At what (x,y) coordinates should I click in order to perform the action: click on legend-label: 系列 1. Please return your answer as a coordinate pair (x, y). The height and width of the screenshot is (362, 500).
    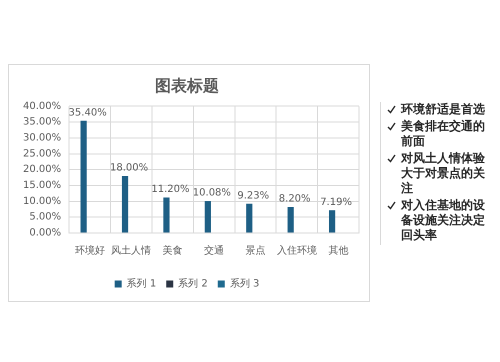
    Looking at the image, I should click on (141, 284).